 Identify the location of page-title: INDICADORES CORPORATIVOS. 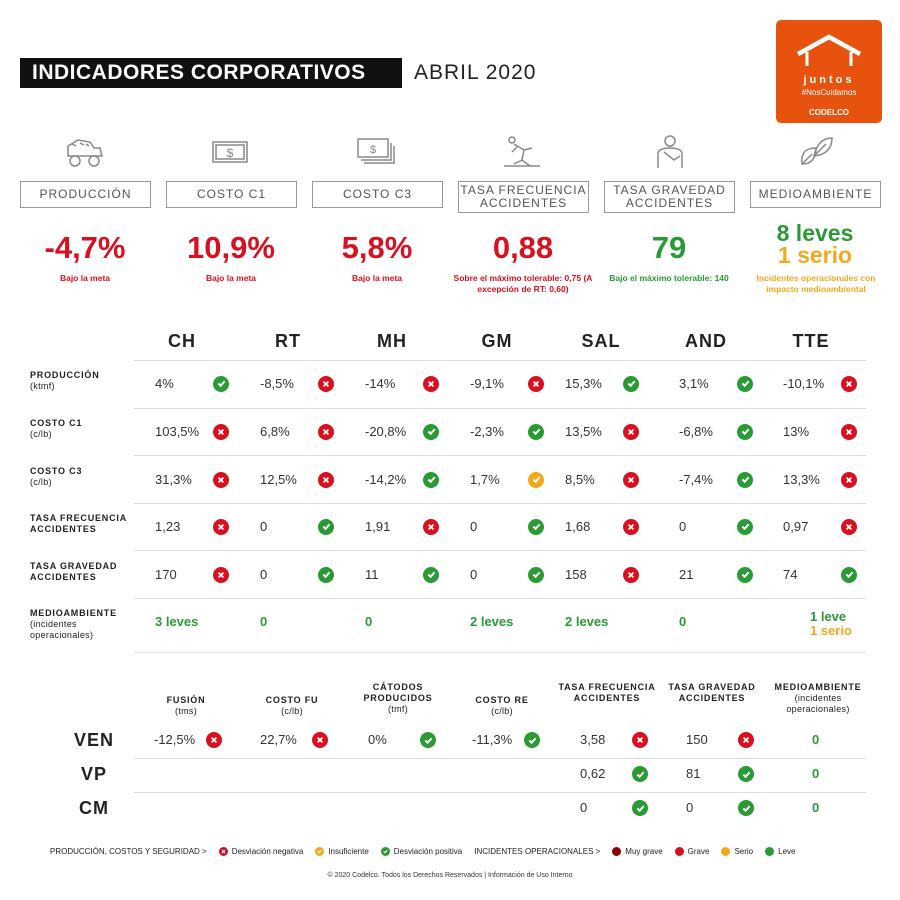
(211, 73).